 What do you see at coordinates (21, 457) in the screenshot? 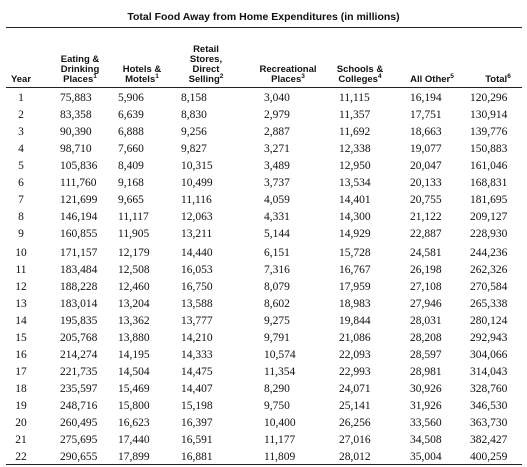
I see `year-cell: 22` at bounding box center [21, 457].